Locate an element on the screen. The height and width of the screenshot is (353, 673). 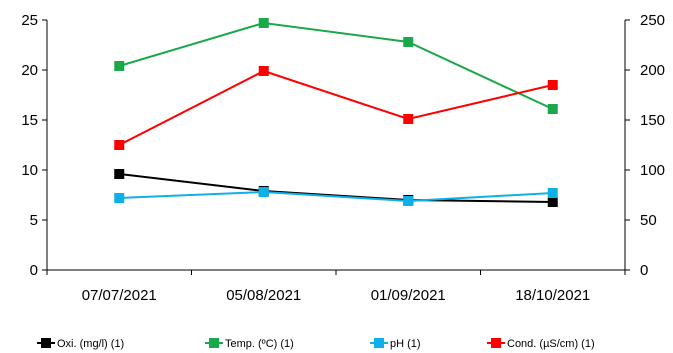
y-tick-label-left: 15 is located at coordinates (29, 120).